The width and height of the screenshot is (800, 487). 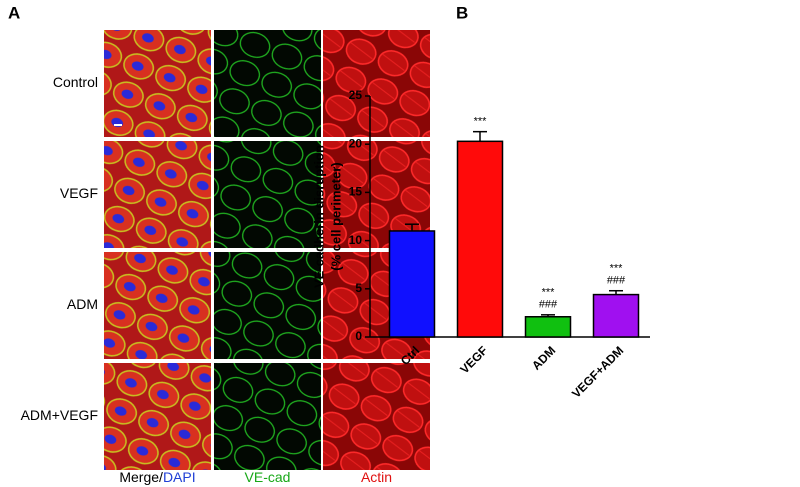 What do you see at coordinates (358, 336) in the screenshot?
I see `y-tick-label: 0` at bounding box center [358, 336].